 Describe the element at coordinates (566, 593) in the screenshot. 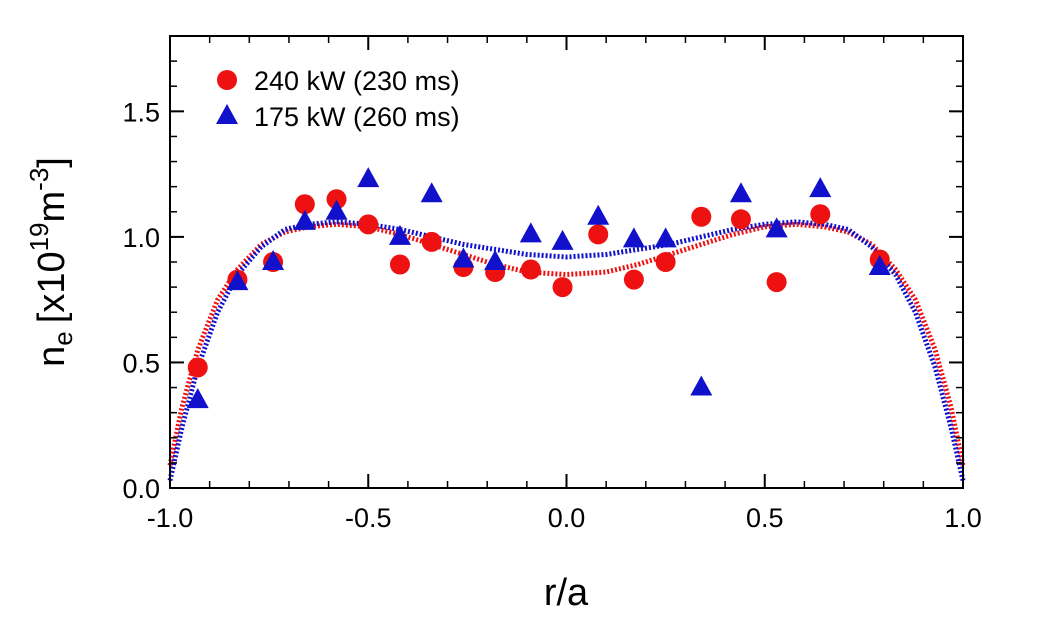

I see `x-axis-title: r/a` at that location.